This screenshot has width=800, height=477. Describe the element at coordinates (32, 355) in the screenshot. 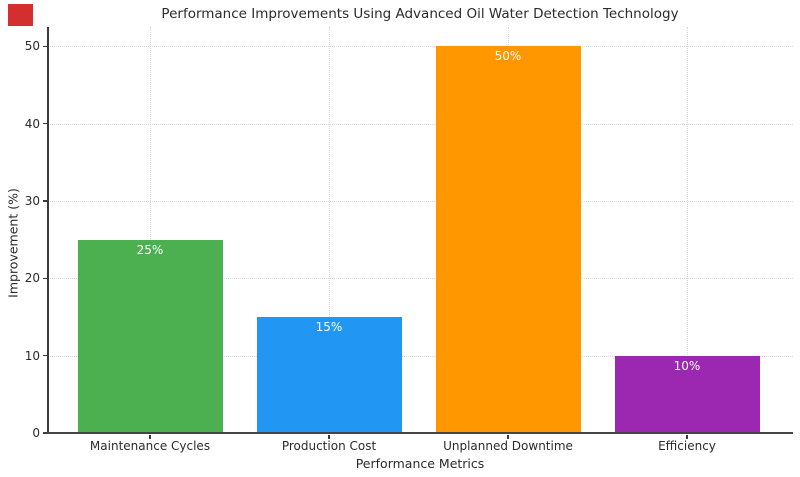

I see `y-tick-label: 10` at that location.